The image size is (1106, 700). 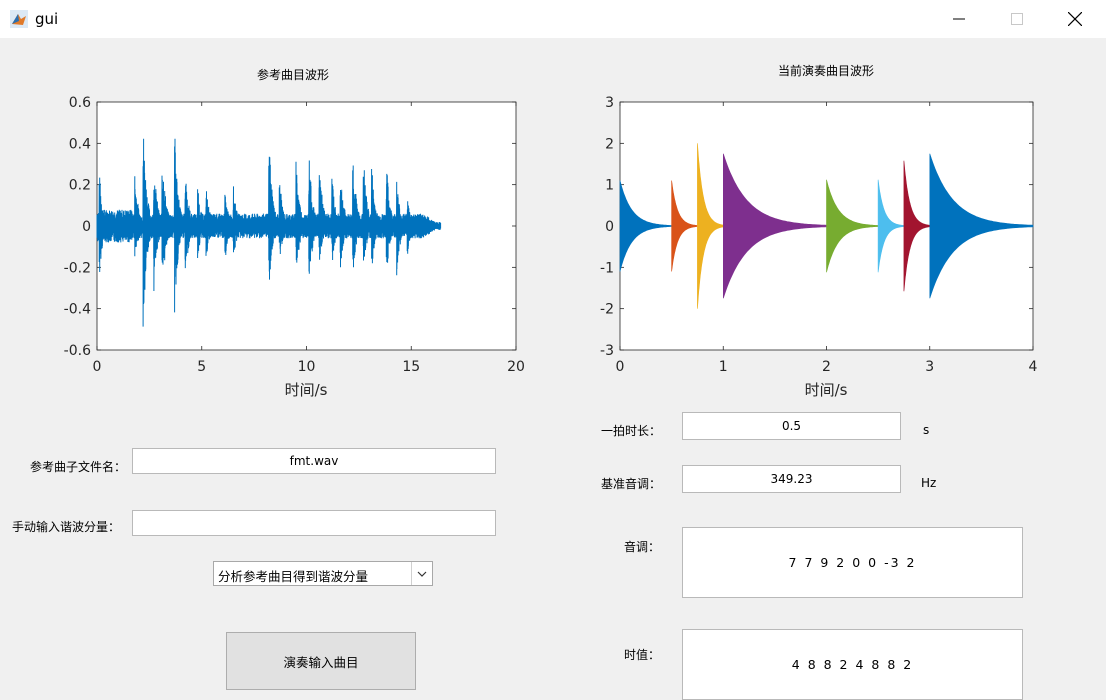 What do you see at coordinates (642, 547) in the screenshot?
I see `pitch-label: 音调：` at bounding box center [642, 547].